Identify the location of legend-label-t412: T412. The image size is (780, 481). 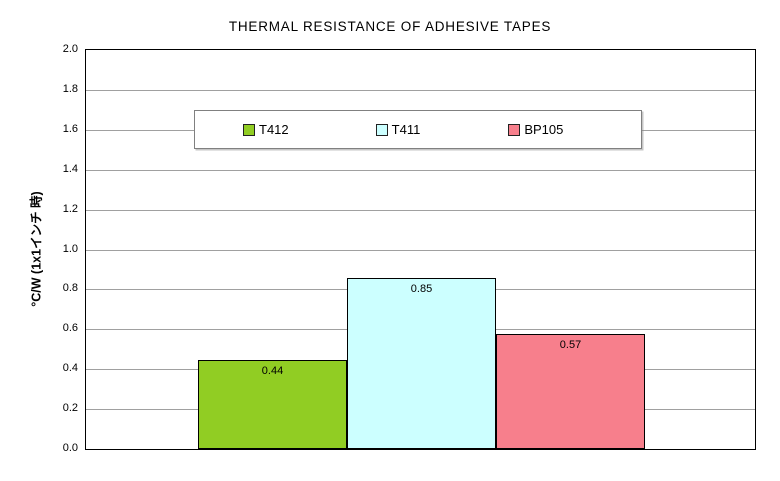
(274, 129).